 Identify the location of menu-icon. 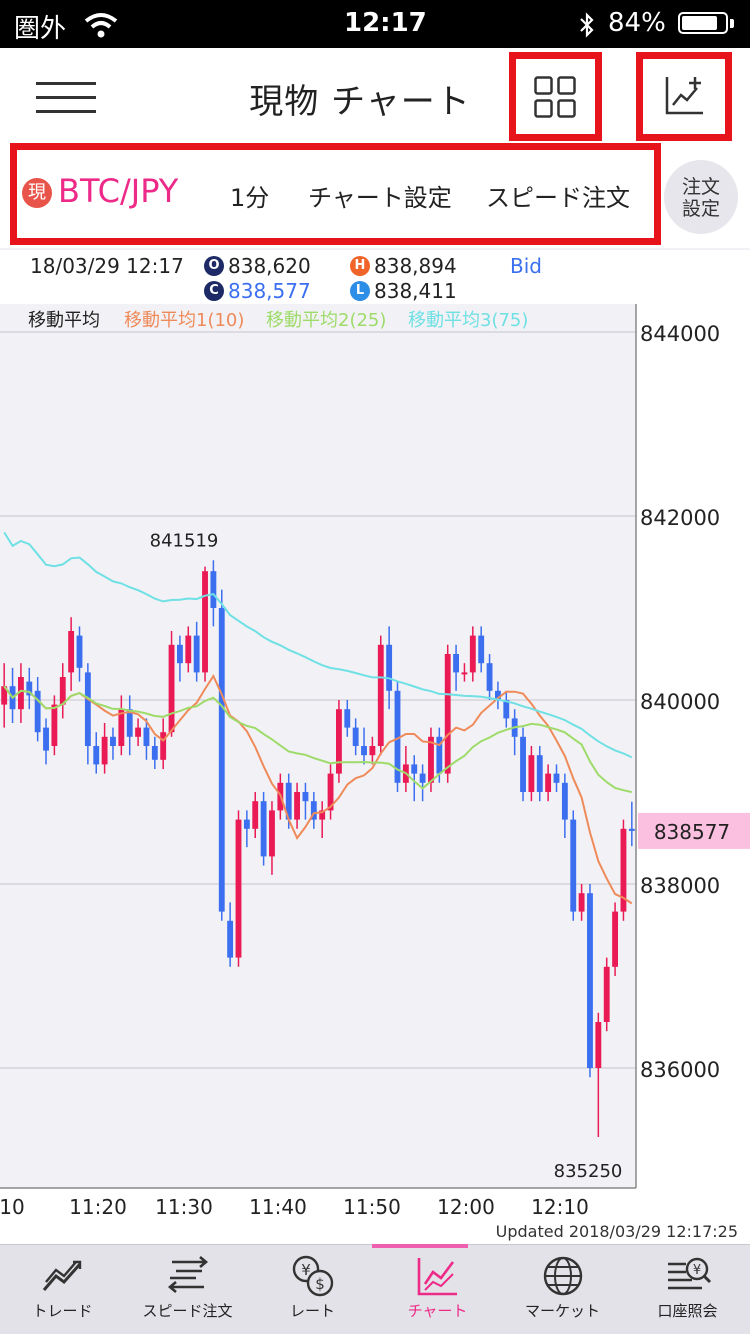
(66, 98).